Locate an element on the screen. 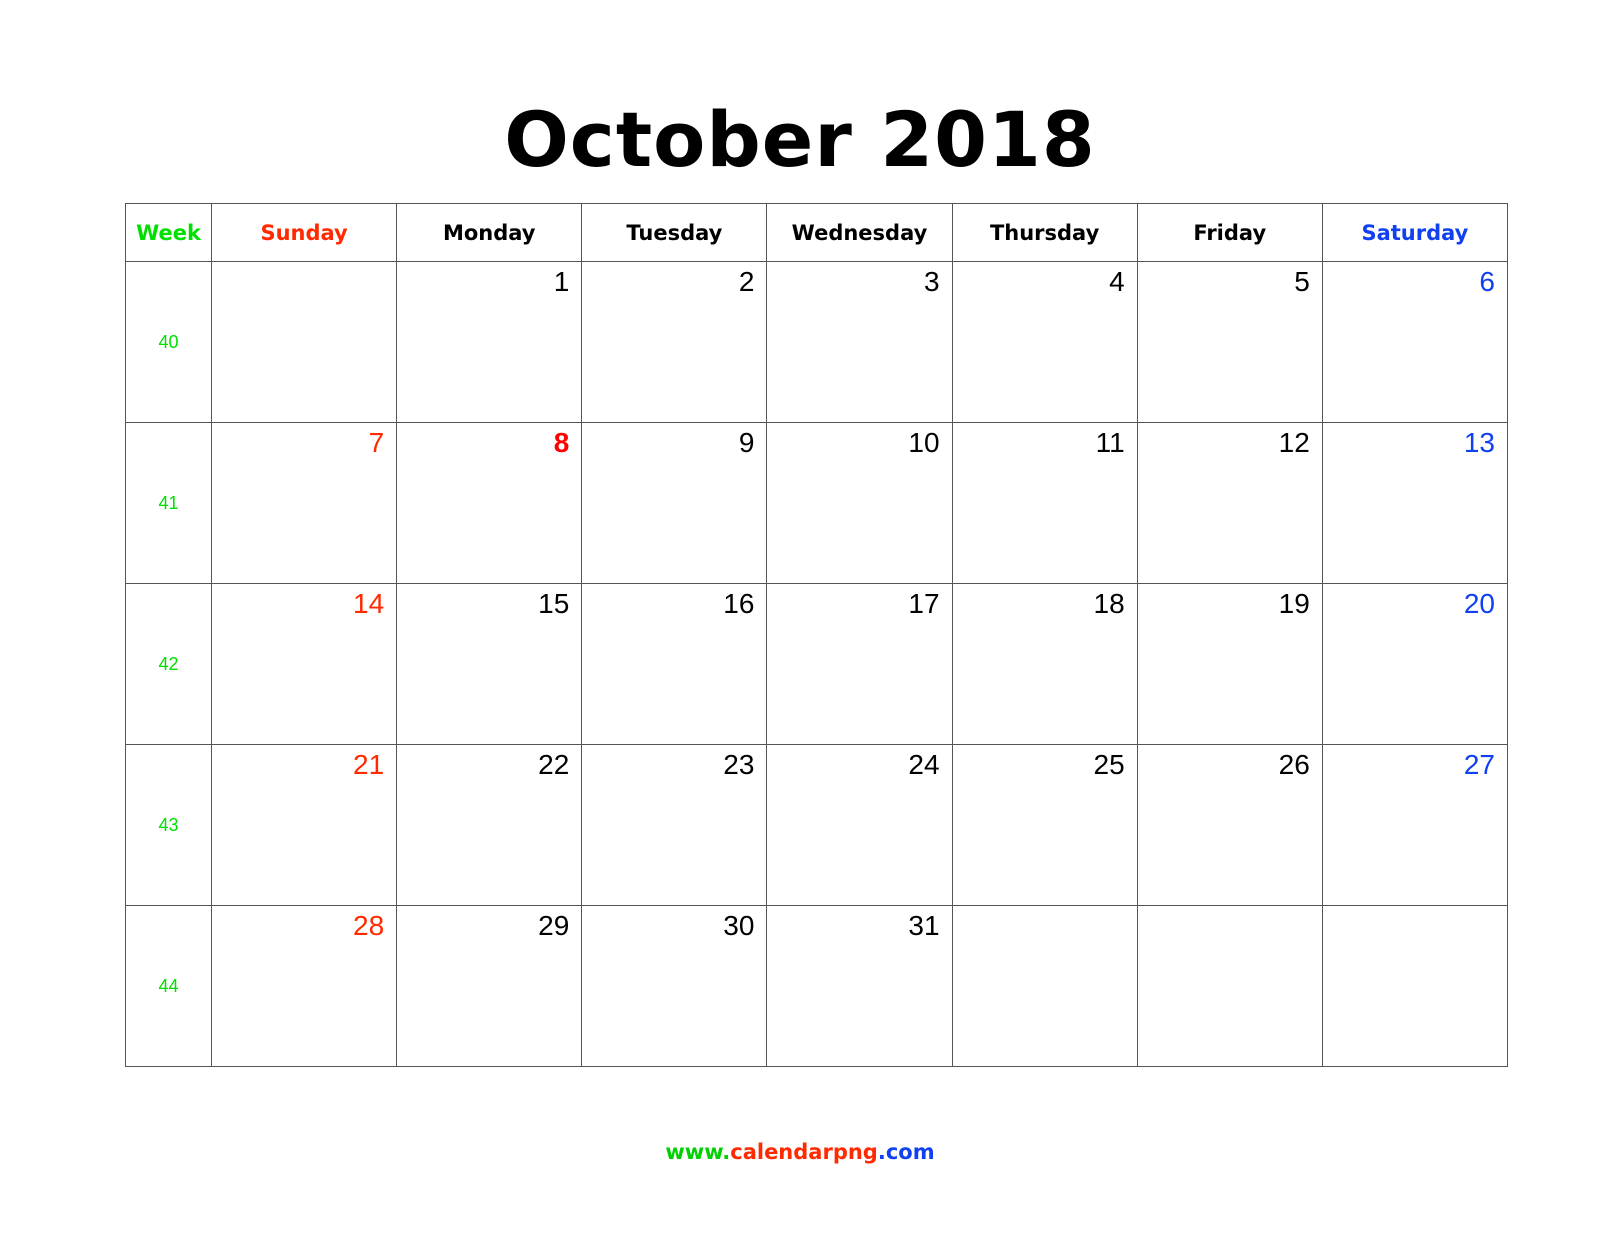  day-number: 1 is located at coordinates (561, 281).